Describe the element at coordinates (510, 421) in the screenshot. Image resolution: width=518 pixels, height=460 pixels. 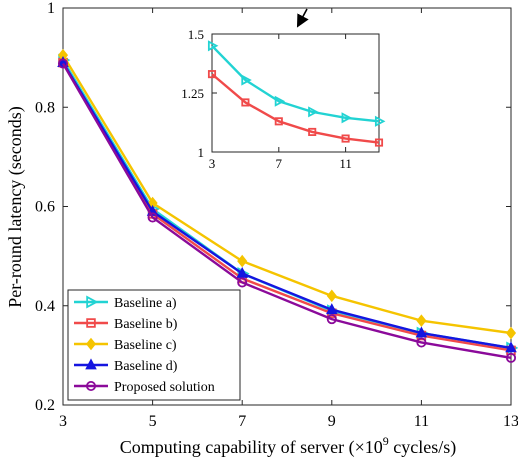
I see `main-x-tick-label: 13` at that location.